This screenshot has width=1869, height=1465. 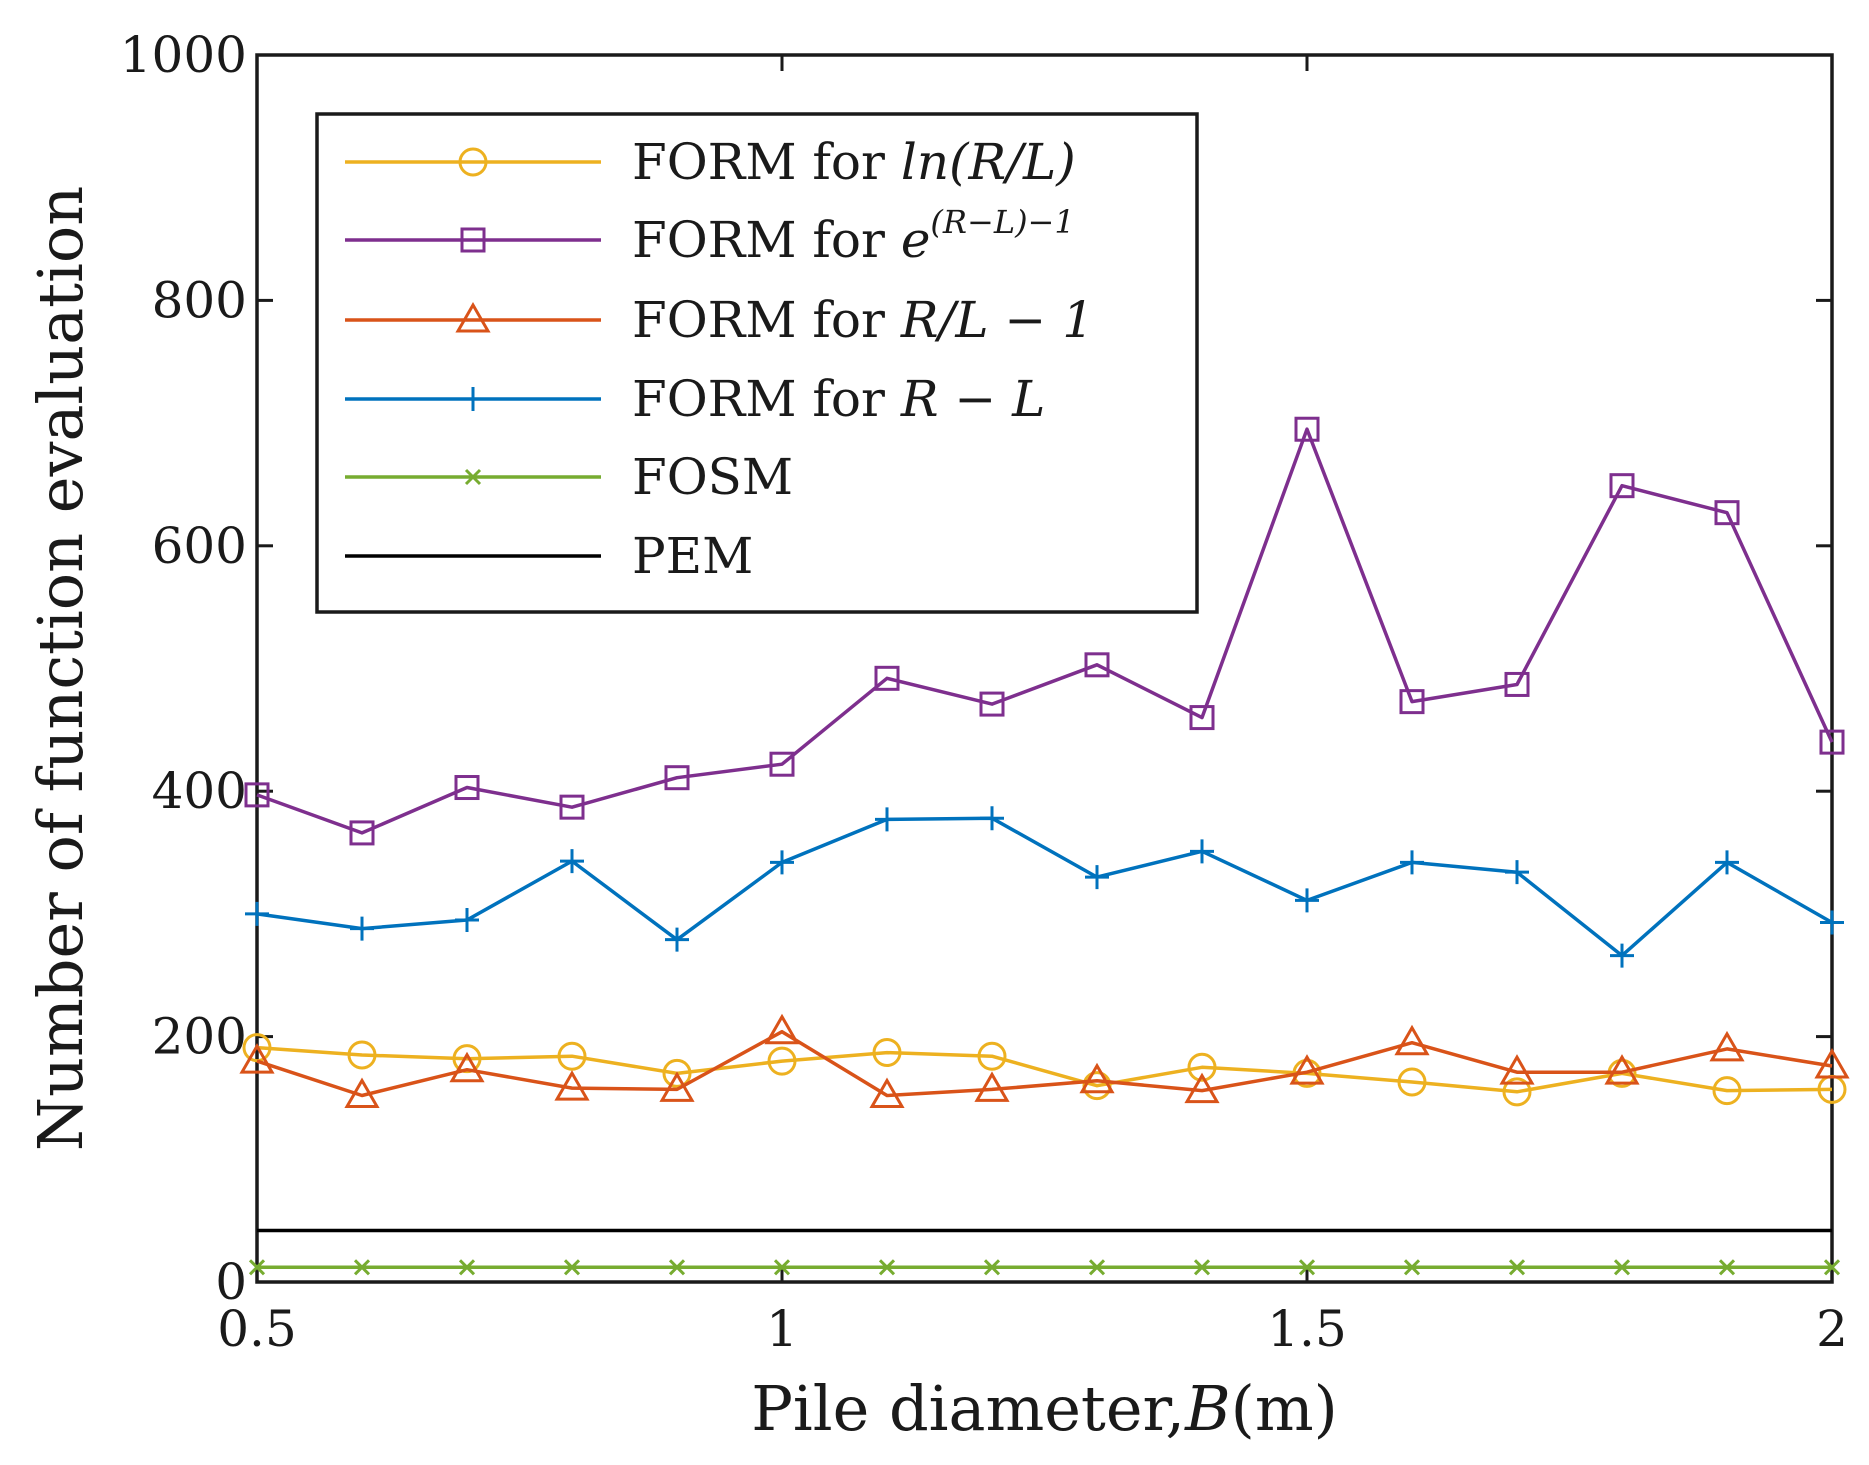 I want to click on legend-entry: PEM, so click(x=549, y=556).